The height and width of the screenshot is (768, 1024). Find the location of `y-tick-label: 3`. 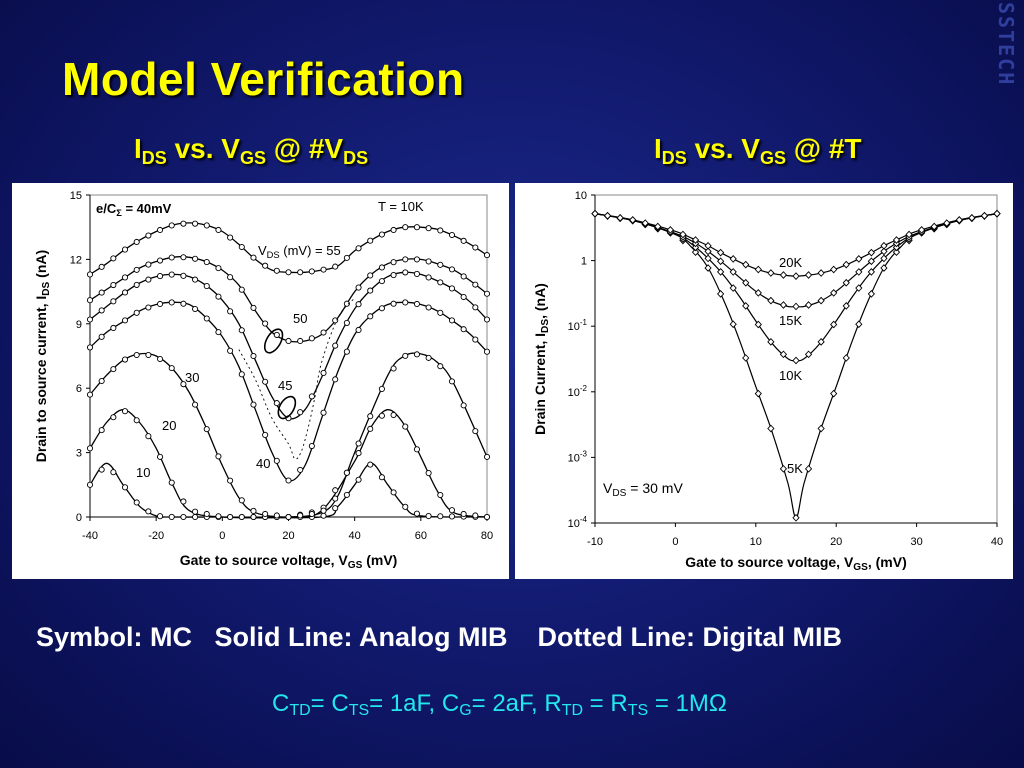

y-tick-label: 3 is located at coordinates (79, 454).